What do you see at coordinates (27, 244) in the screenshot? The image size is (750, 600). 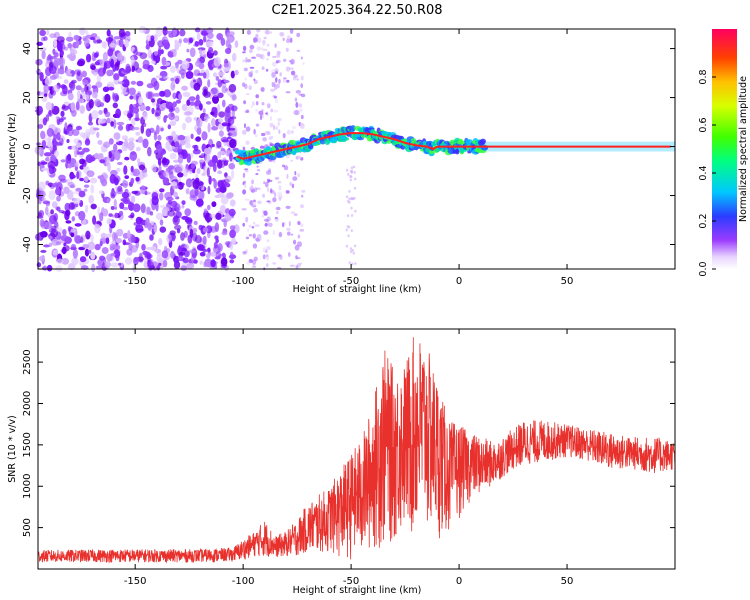 I see `y-tick-label: -40` at bounding box center [27, 244].